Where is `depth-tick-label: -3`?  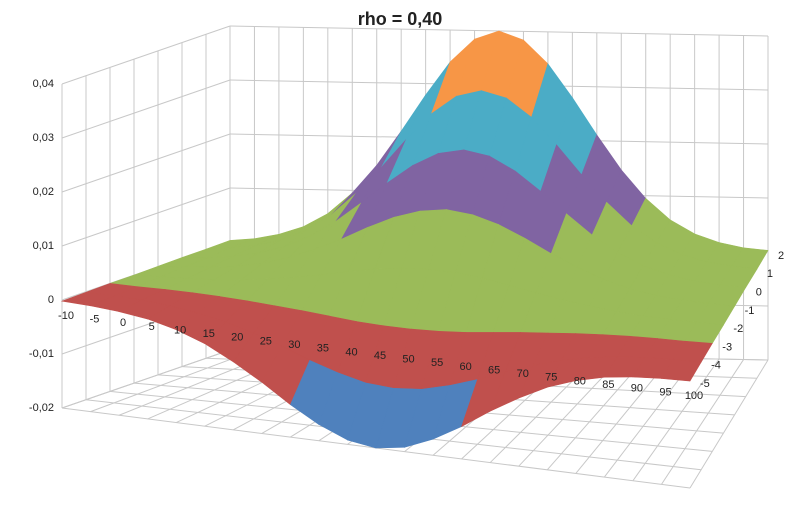 depth-tick-label: -3 is located at coordinates (727, 347).